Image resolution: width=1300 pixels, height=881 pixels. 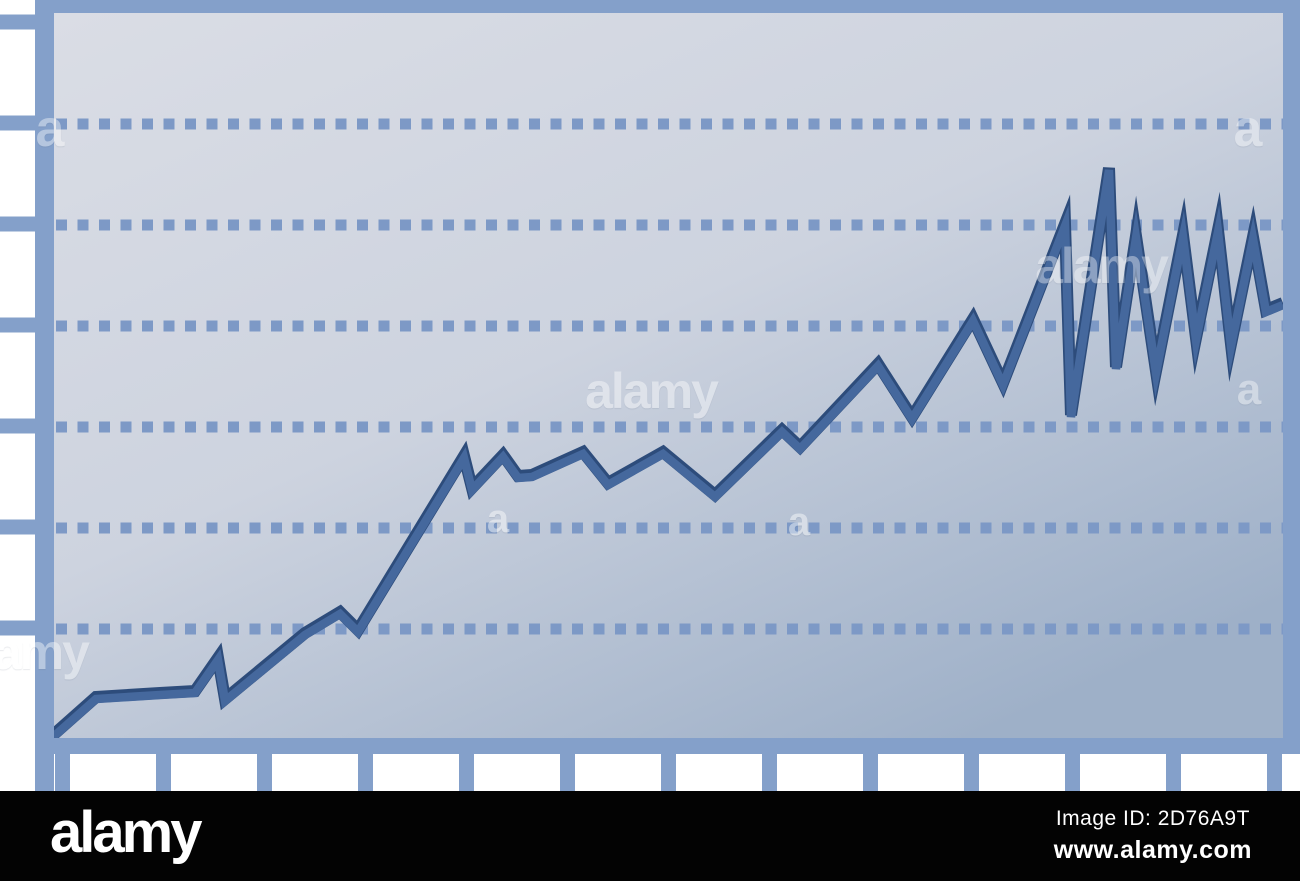 What do you see at coordinates (1152, 818) in the screenshot?
I see `image-id-text: Image ID: 2D76A9T` at bounding box center [1152, 818].